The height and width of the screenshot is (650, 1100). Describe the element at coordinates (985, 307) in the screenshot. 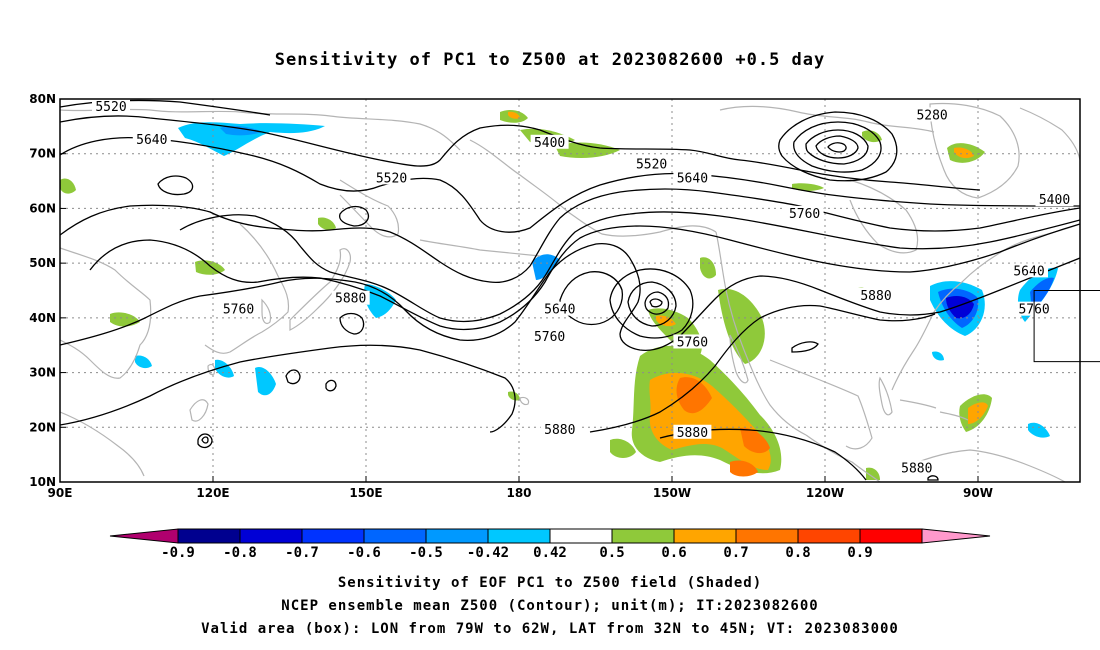

I see `coastline-east-na` at that location.